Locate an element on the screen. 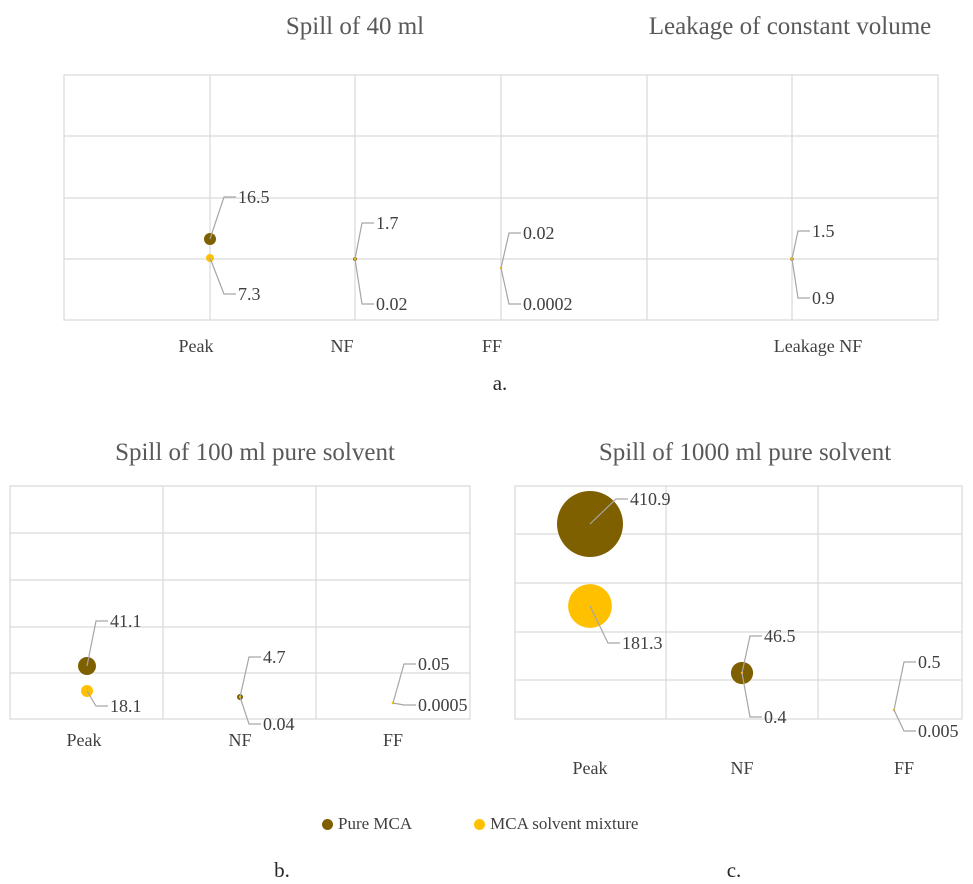 The height and width of the screenshot is (884, 973). chart-0-leader-pure-mca-nf is located at coordinates (364, 241).